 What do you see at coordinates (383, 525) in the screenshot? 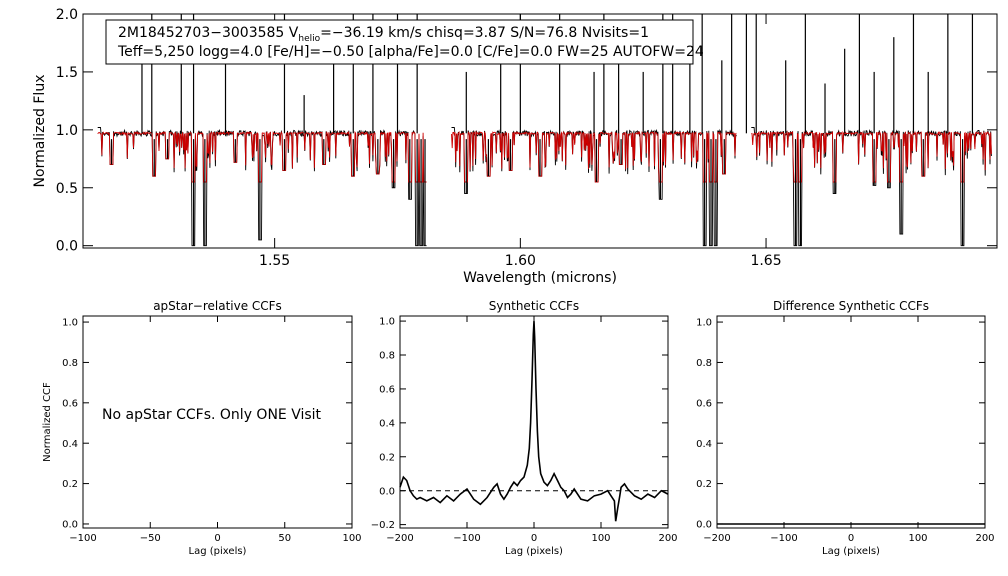
I see `synthetic-y-tick-label: −0.2` at bounding box center [383, 525].